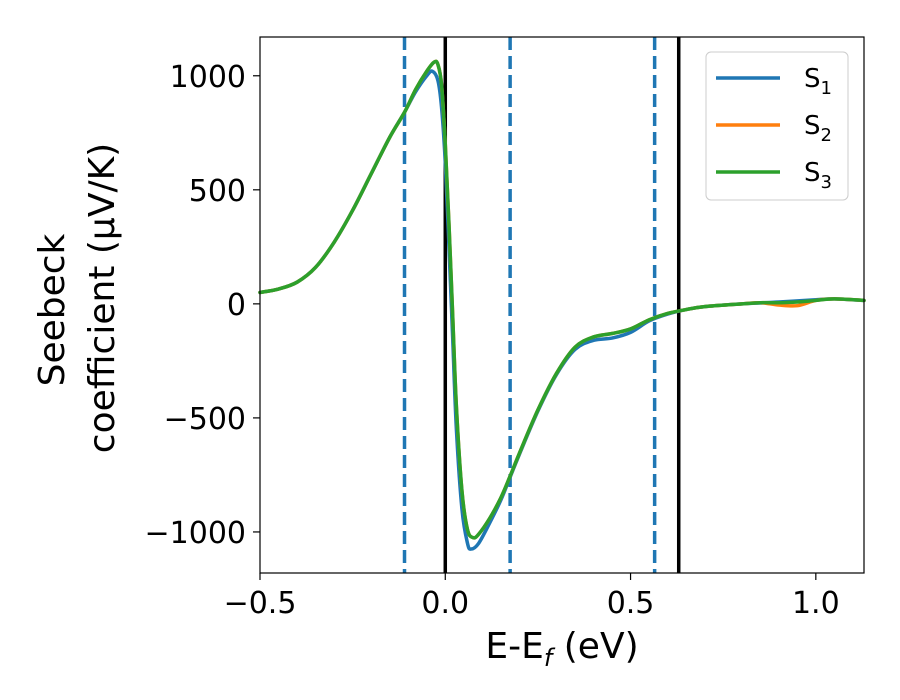 This screenshot has height=700, width=900. Describe the element at coordinates (102, 298) in the screenshot. I see `y-axis-title-line2: coefficient (μV/K)` at that location.